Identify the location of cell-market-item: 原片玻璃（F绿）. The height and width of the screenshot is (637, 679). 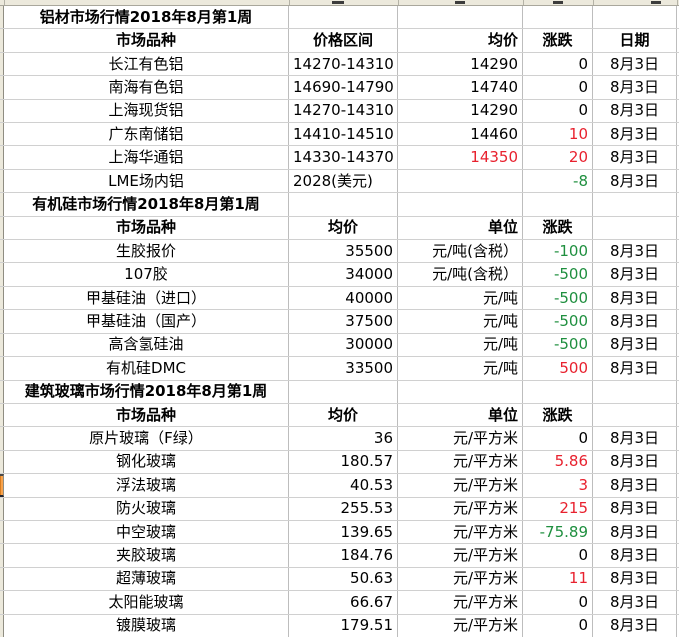
(146, 438).